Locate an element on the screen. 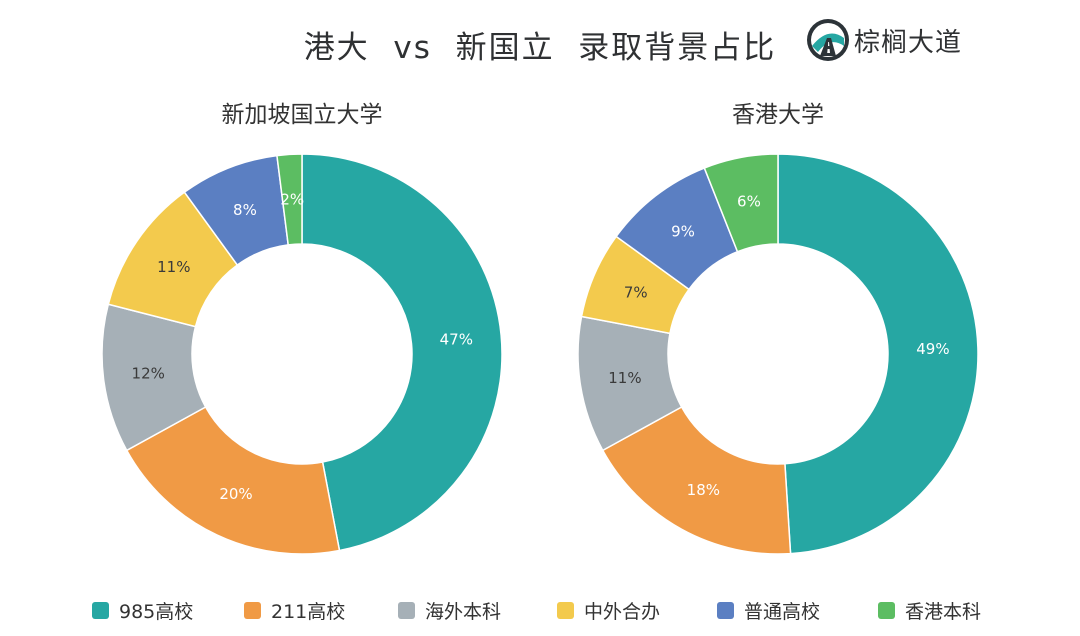 This screenshot has width=1080, height=636. legend-item-hk: 香港本科 is located at coordinates (929, 610).